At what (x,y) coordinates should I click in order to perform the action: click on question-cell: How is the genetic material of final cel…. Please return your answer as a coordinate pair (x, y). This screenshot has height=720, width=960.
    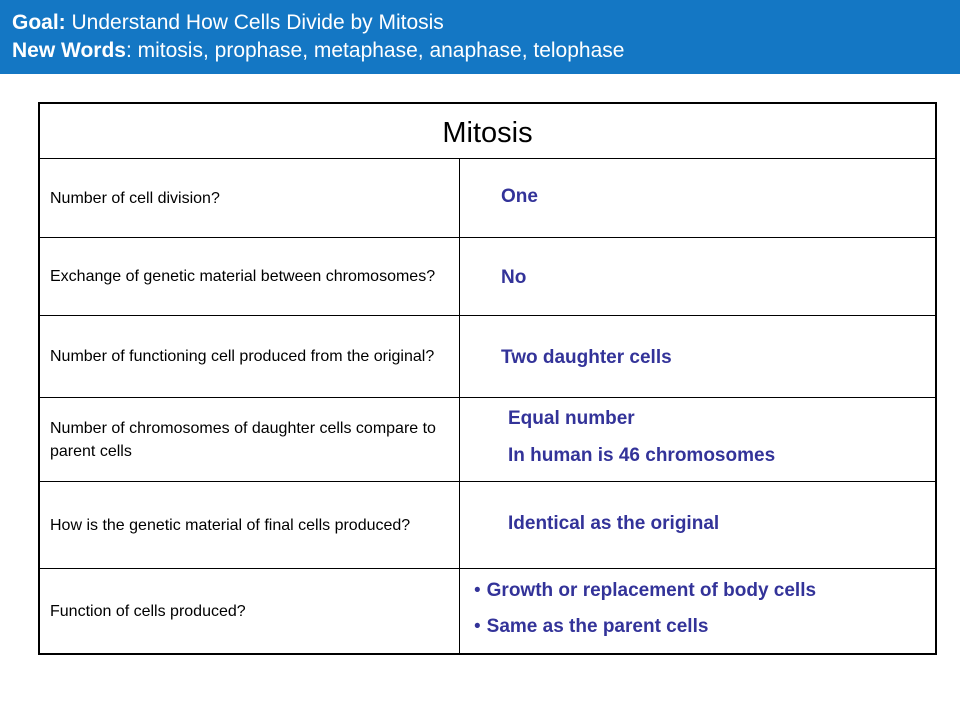
    Looking at the image, I should click on (250, 525).